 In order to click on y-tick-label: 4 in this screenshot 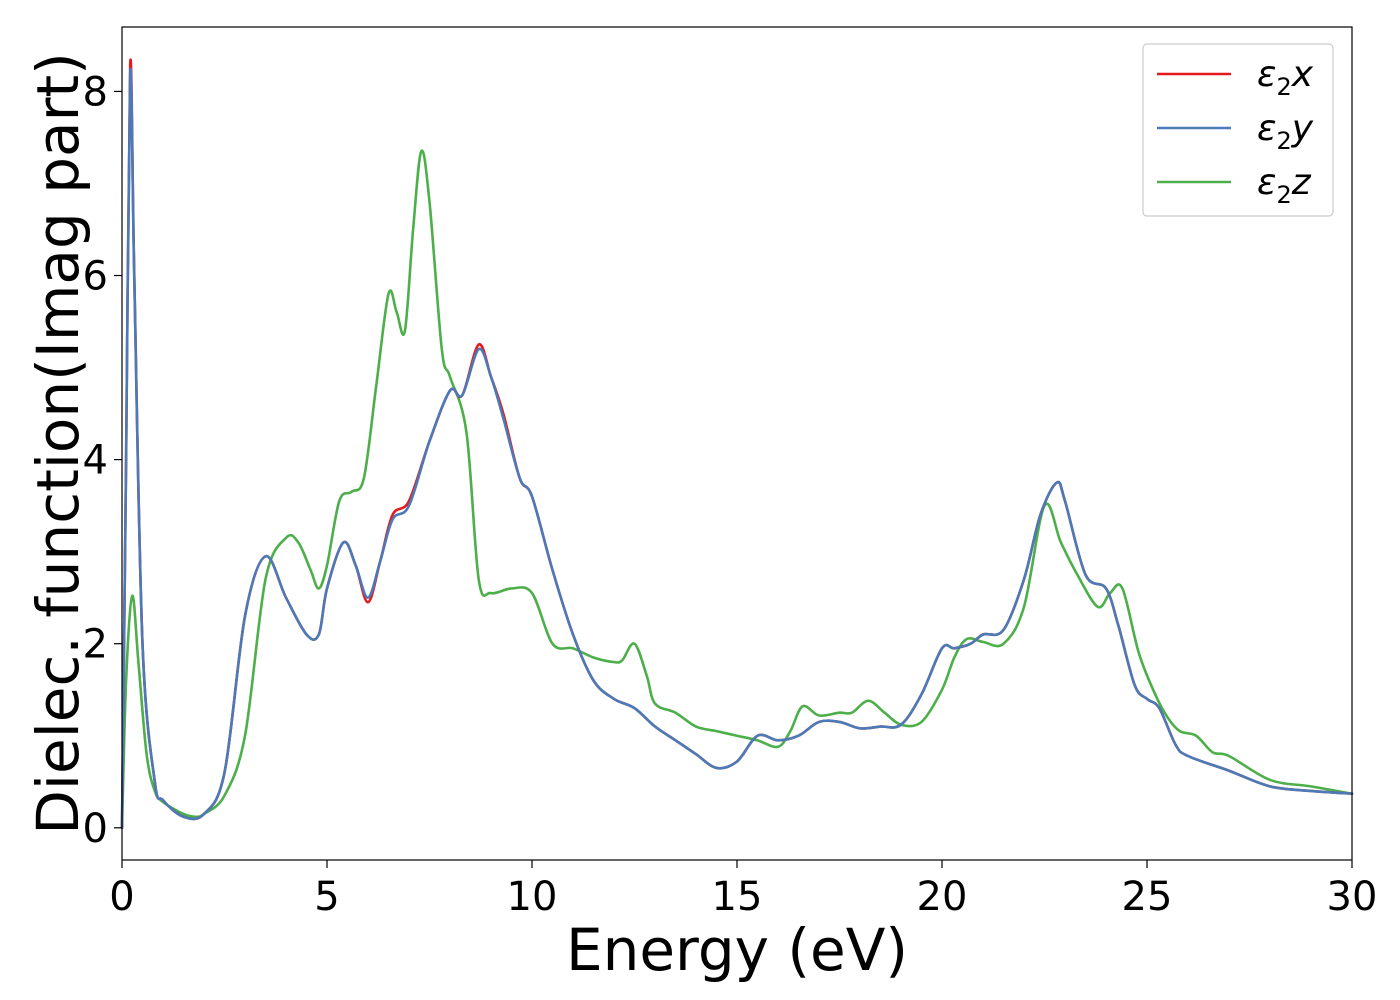, I will do `click(95, 461)`.